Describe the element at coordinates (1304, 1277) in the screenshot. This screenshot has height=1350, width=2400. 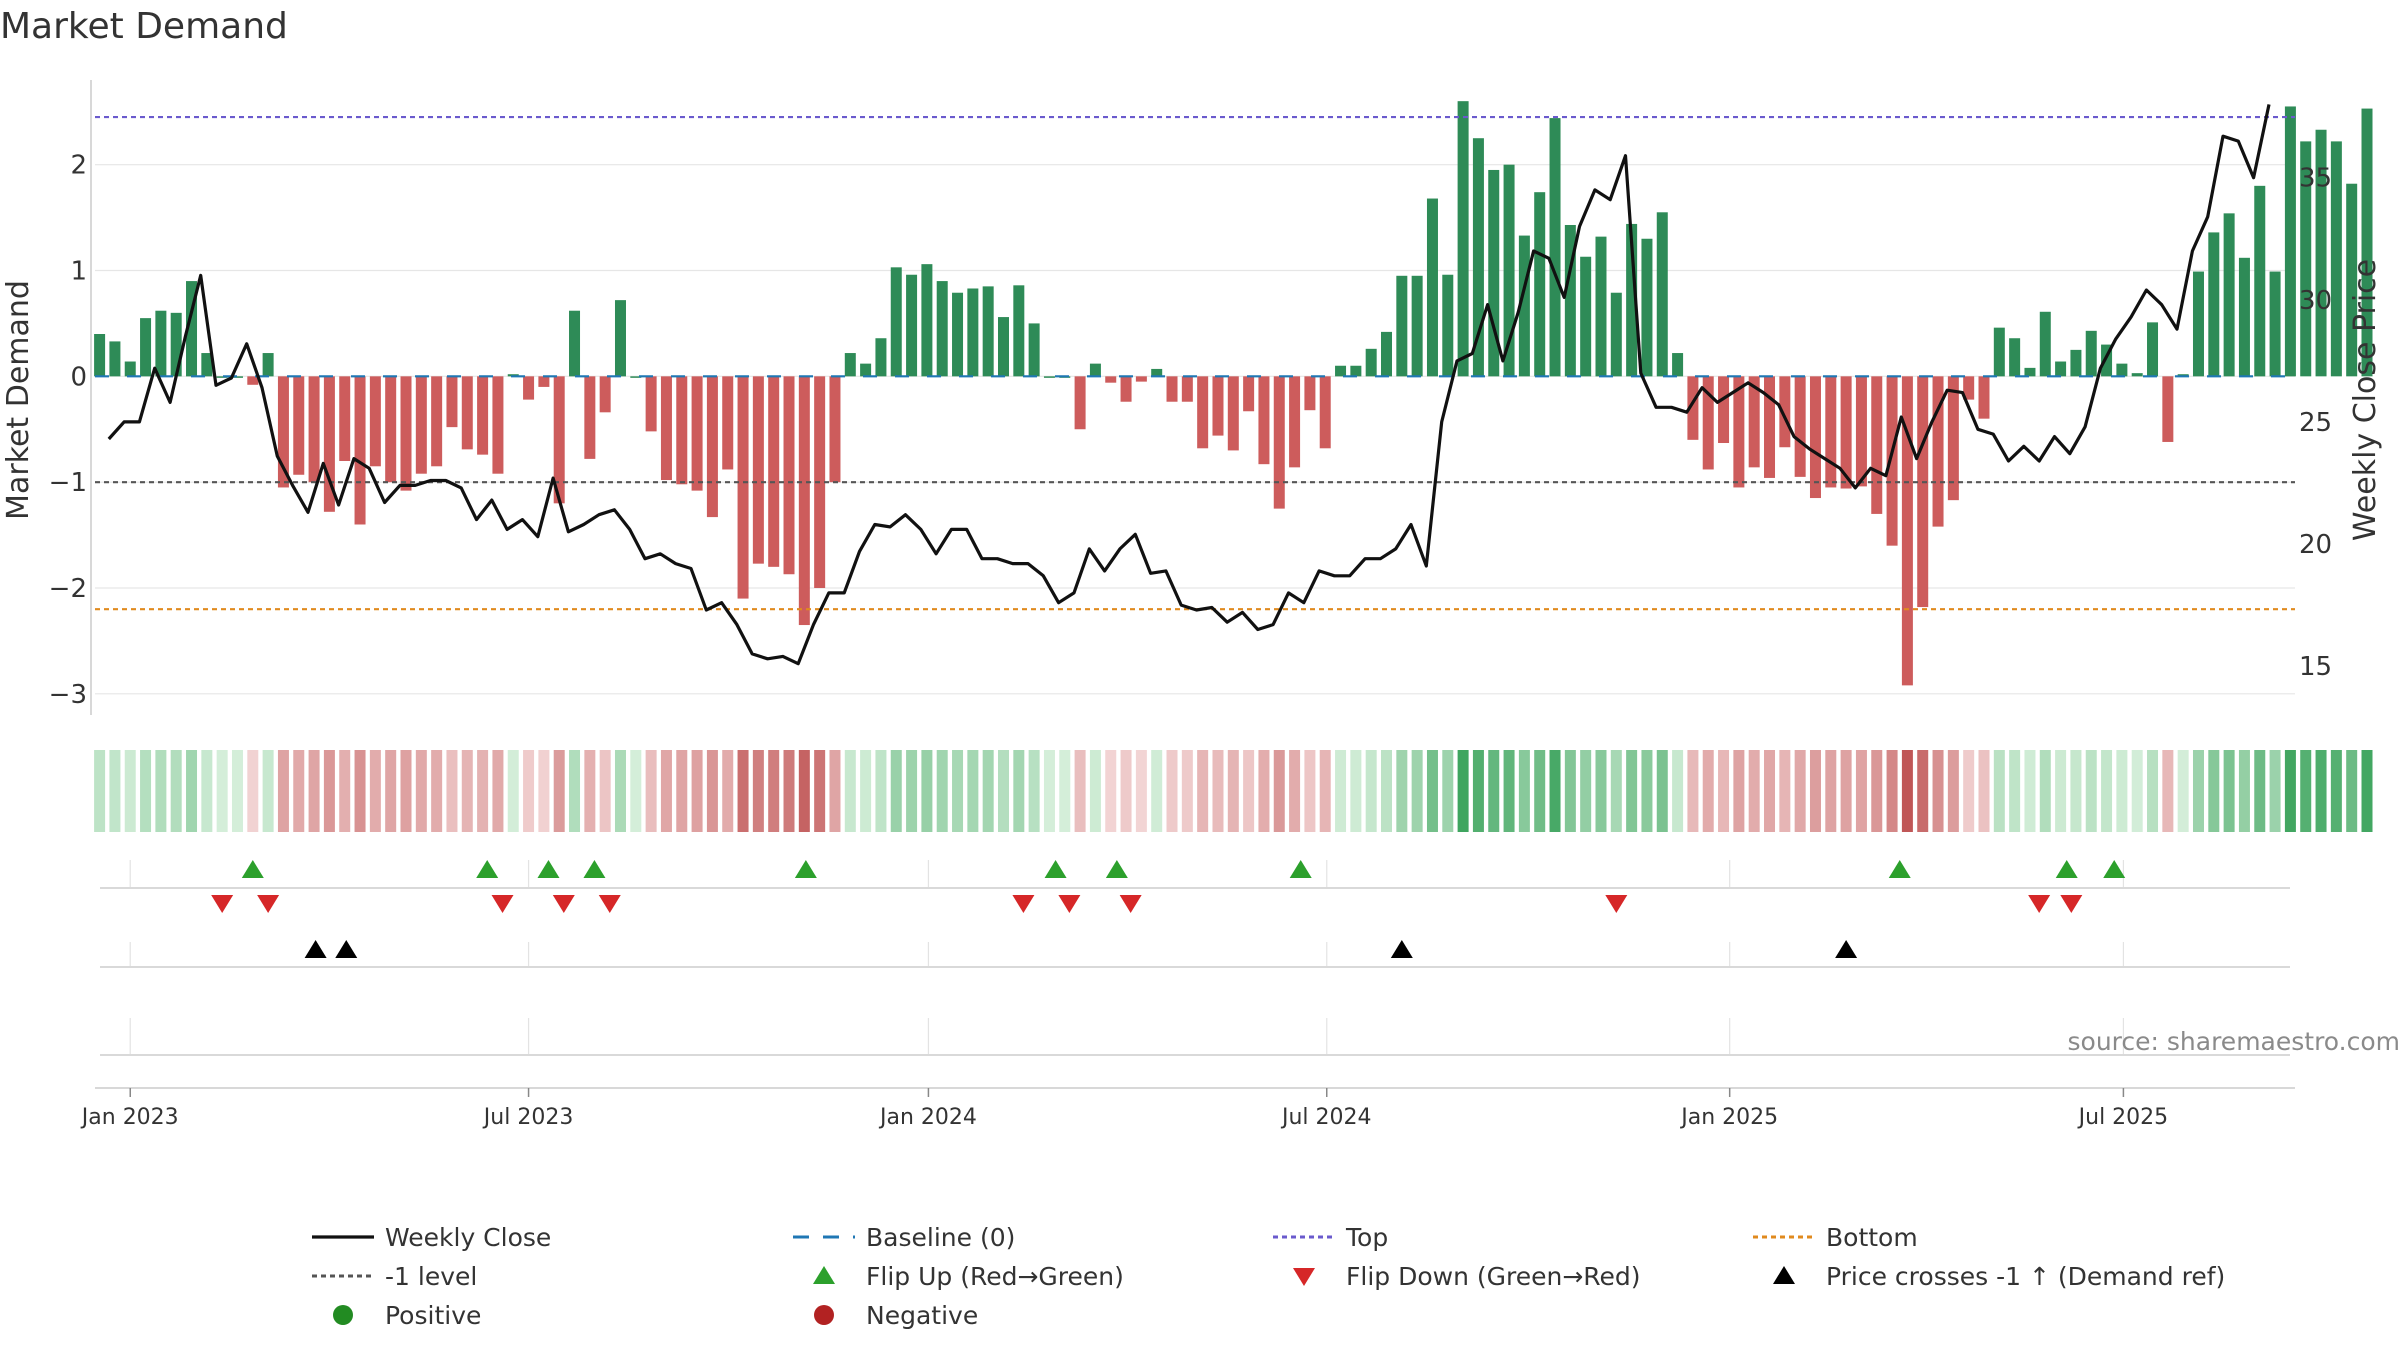
I see `legend-swatch-triangle-down` at that location.